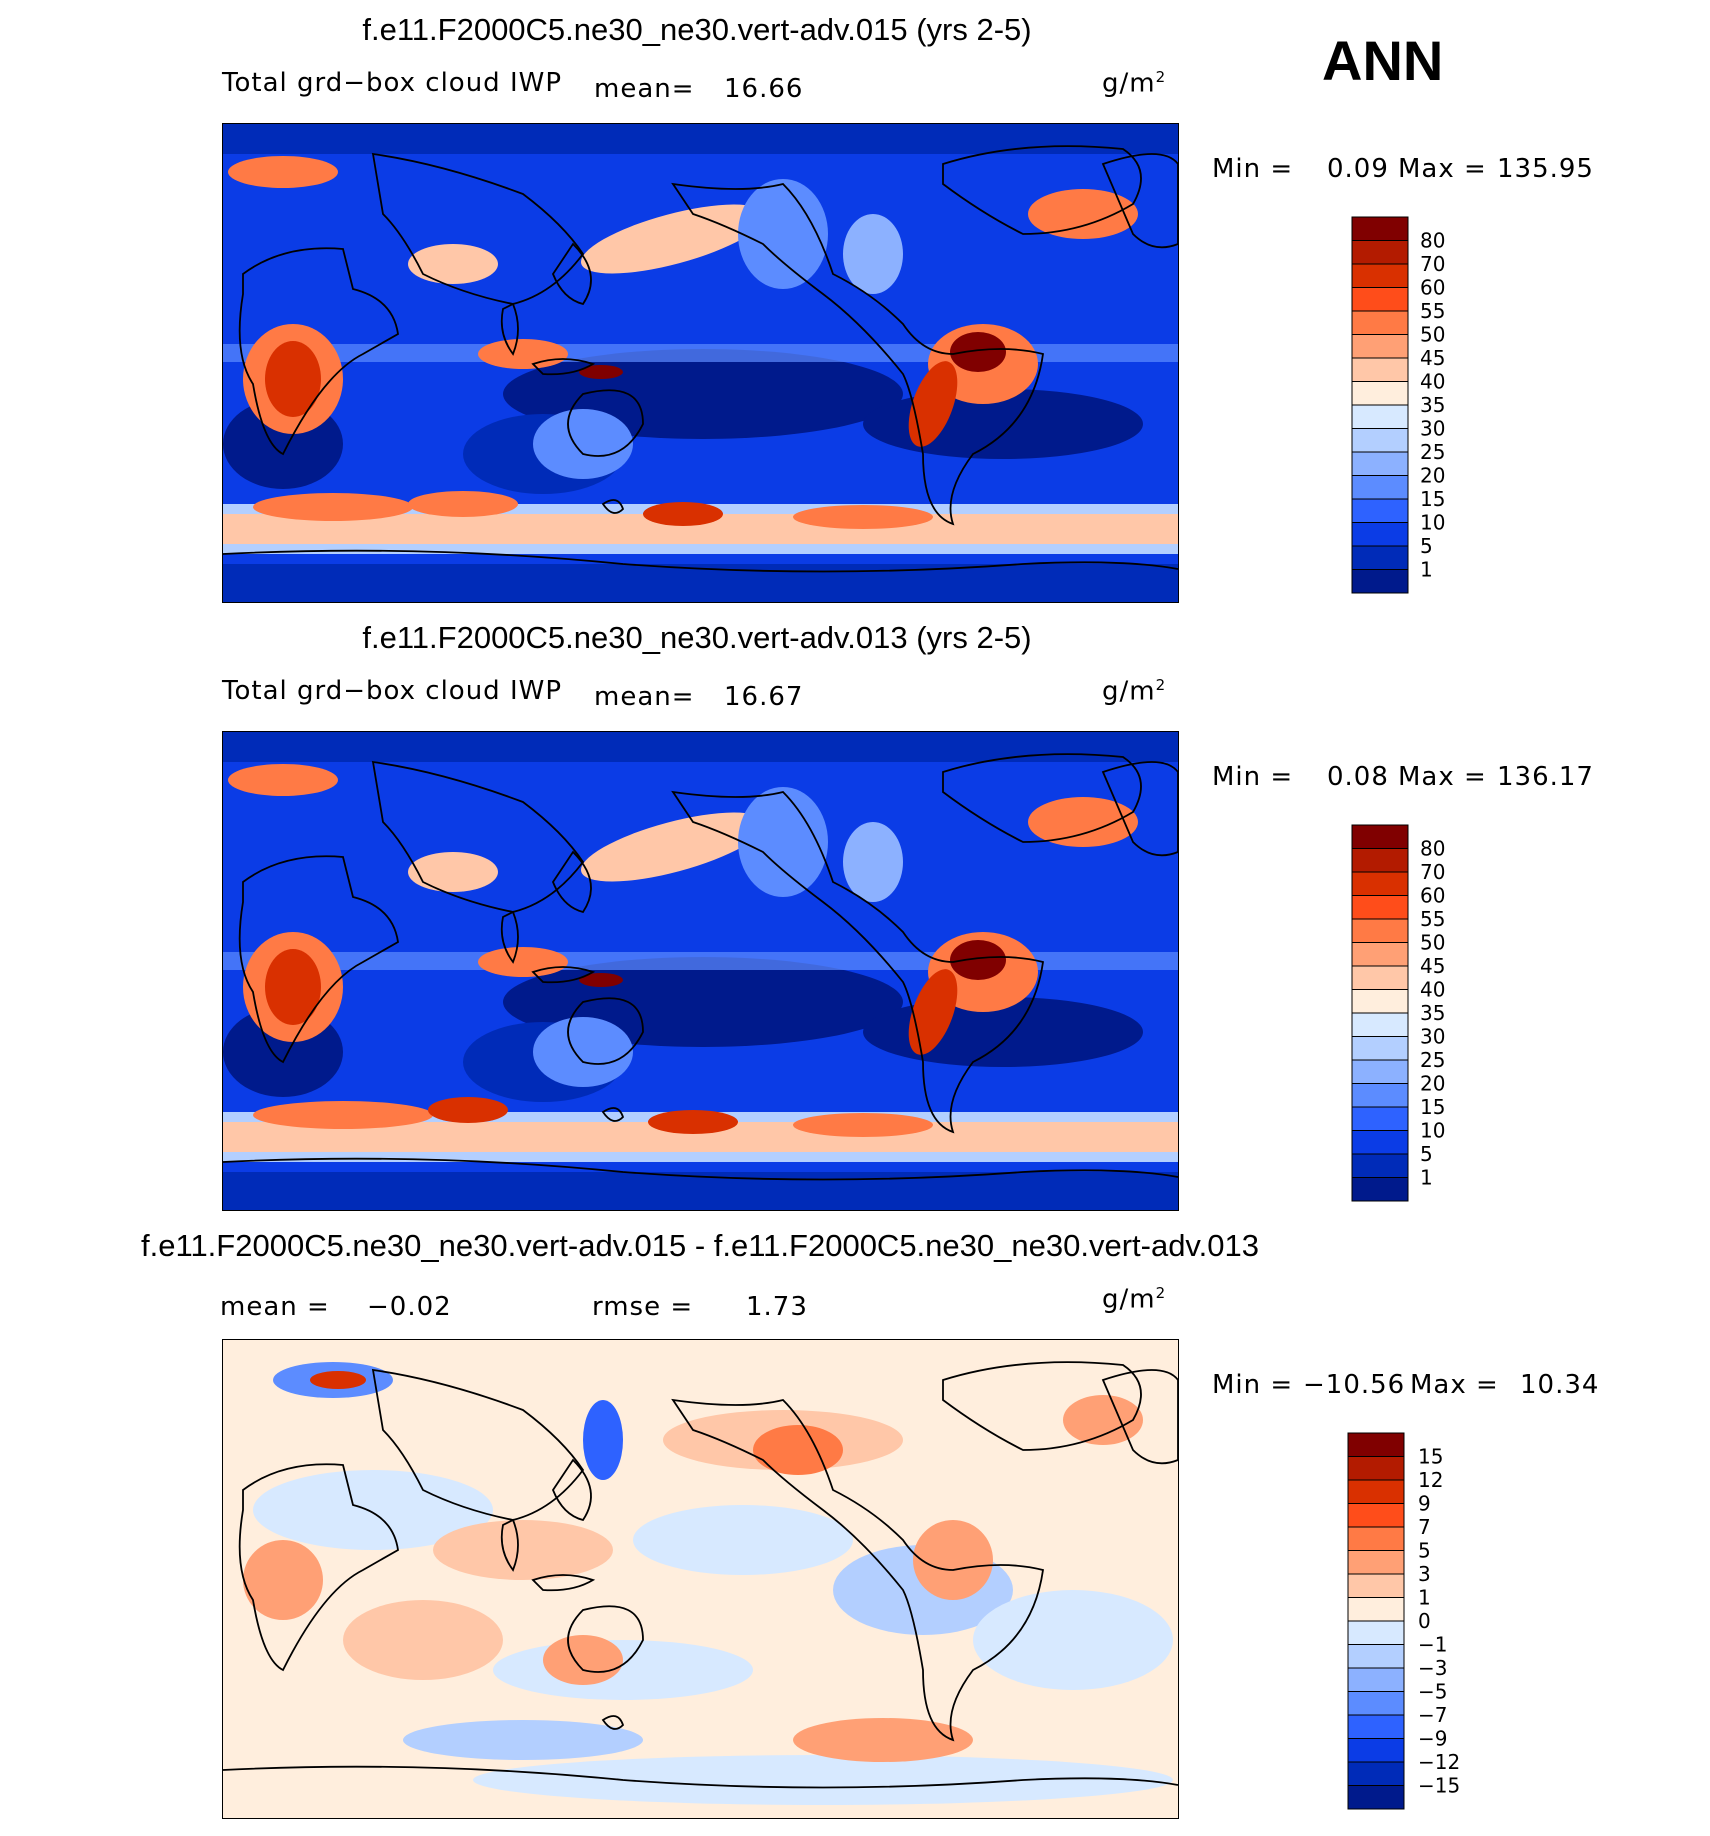 This screenshot has width=1710, height=1836. What do you see at coordinates (1253, 169) in the screenshot?
I see `panel-1-min-label: Min =` at bounding box center [1253, 169].